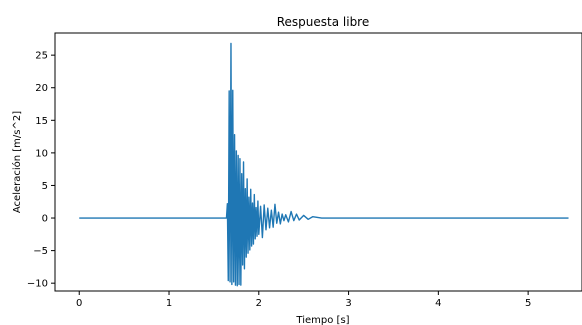 The height and width of the screenshot is (325, 582). Describe the element at coordinates (169, 303) in the screenshot. I see `x-tick-label: 1` at that location.